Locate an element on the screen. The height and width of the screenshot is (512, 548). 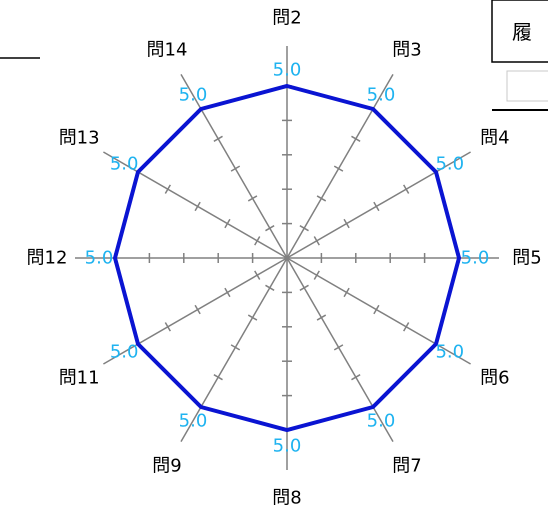
history-tab: 履 is located at coordinates (522, 32).